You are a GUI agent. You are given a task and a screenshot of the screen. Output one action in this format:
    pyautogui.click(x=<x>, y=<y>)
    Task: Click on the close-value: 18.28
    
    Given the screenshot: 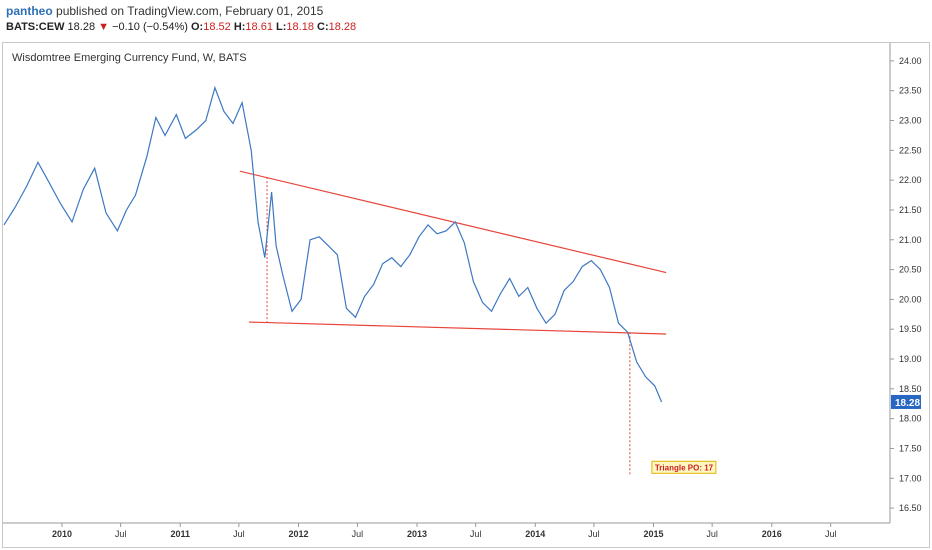 What is the action you would take?
    pyautogui.click(x=342, y=27)
    